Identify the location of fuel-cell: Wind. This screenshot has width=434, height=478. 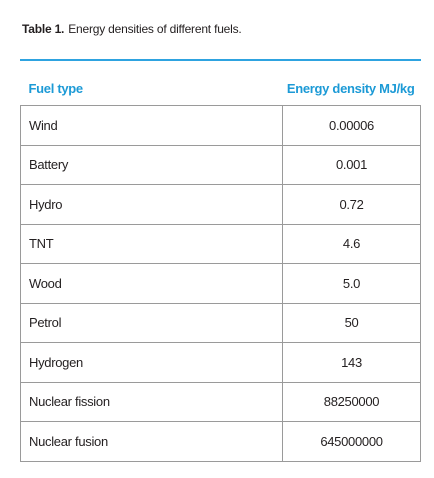
(151, 125).